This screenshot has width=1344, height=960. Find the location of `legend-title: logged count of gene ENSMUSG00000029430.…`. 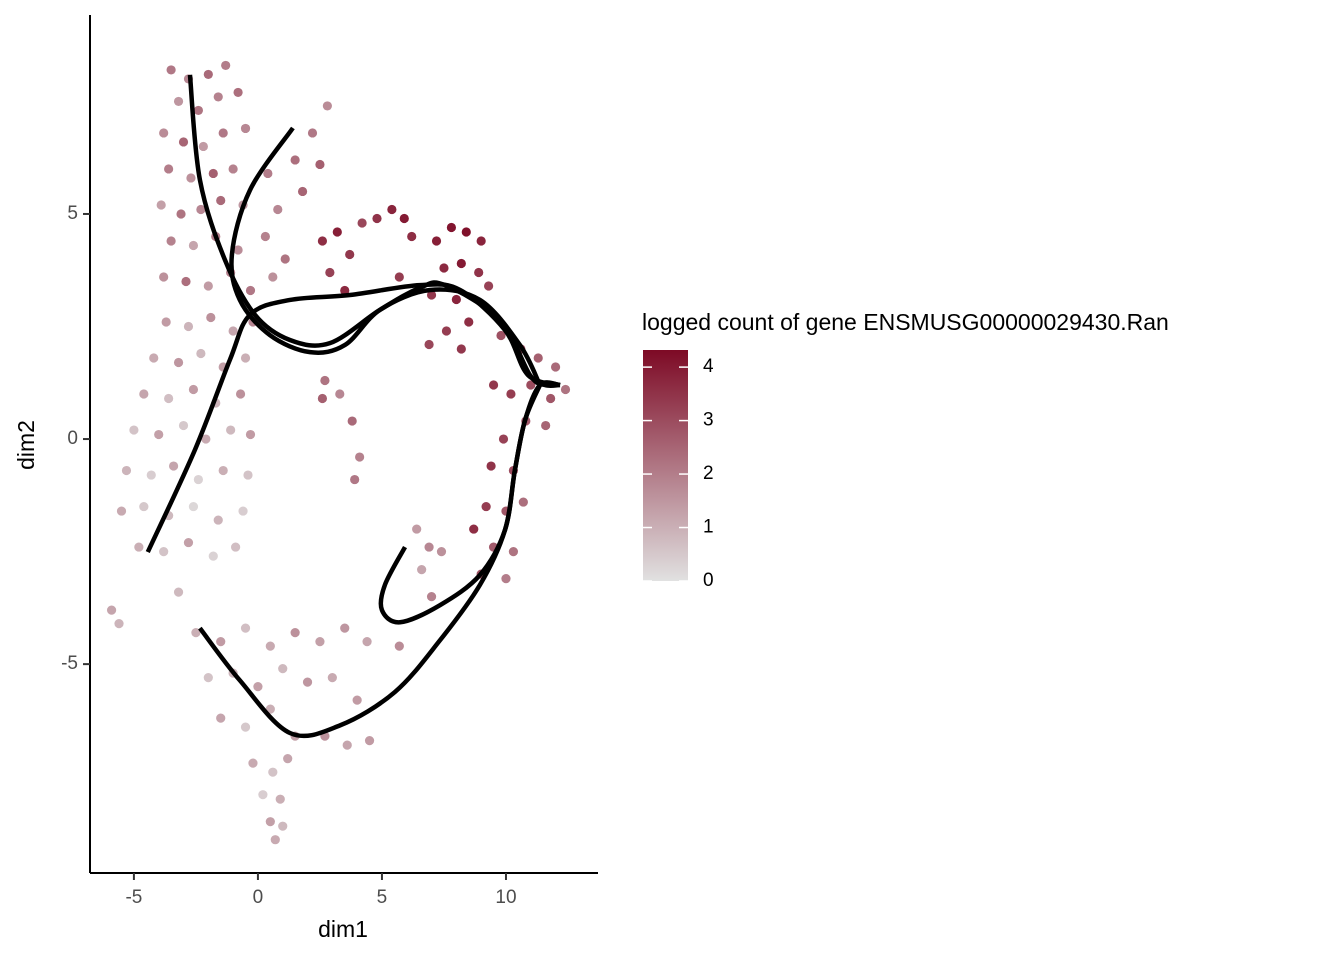

legend-title: logged count of gene ENSMUSG00000029430.… is located at coordinates (905, 322).